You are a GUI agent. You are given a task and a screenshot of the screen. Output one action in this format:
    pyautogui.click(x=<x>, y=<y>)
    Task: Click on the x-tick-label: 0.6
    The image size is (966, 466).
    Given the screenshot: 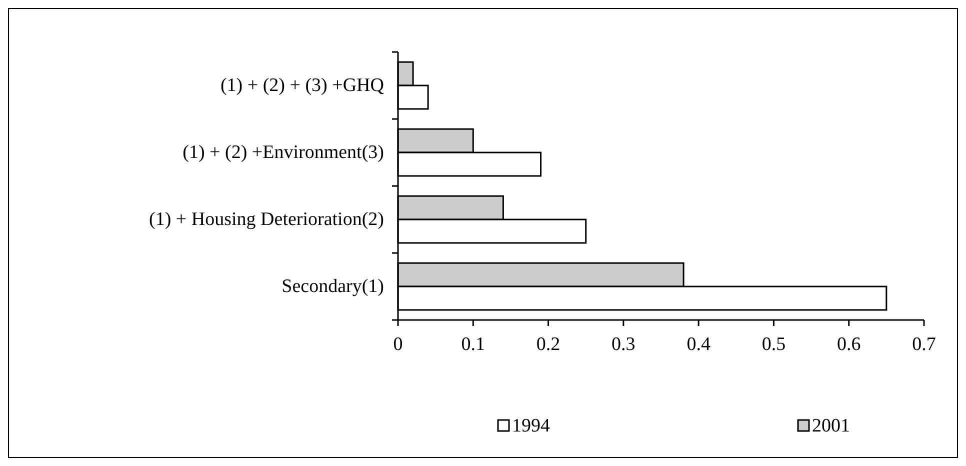 What is the action you would take?
    pyautogui.click(x=848, y=344)
    